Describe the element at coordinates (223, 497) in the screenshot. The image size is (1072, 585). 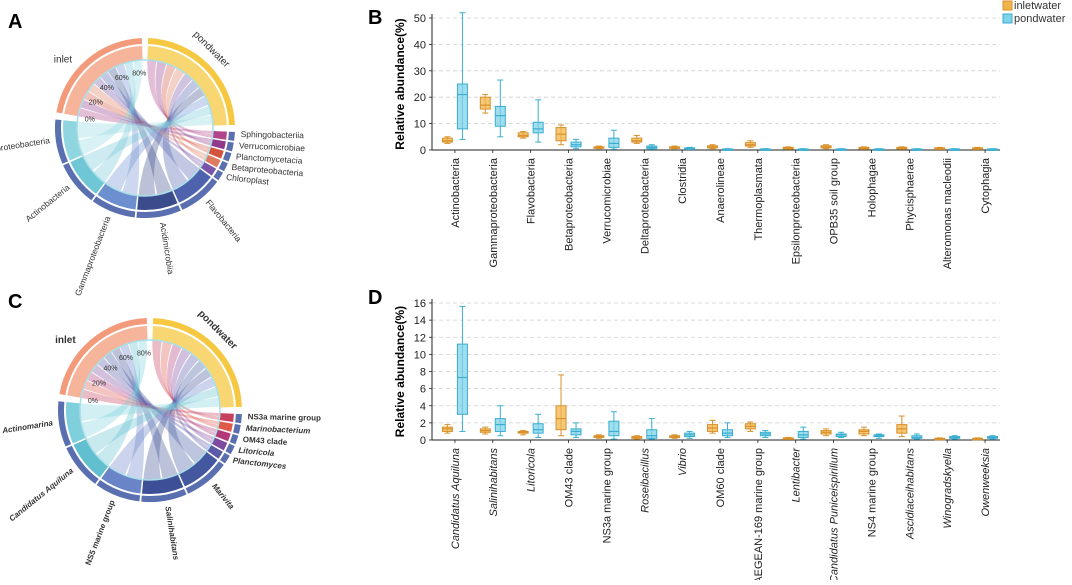
I see `segment-label: Marivita` at that location.